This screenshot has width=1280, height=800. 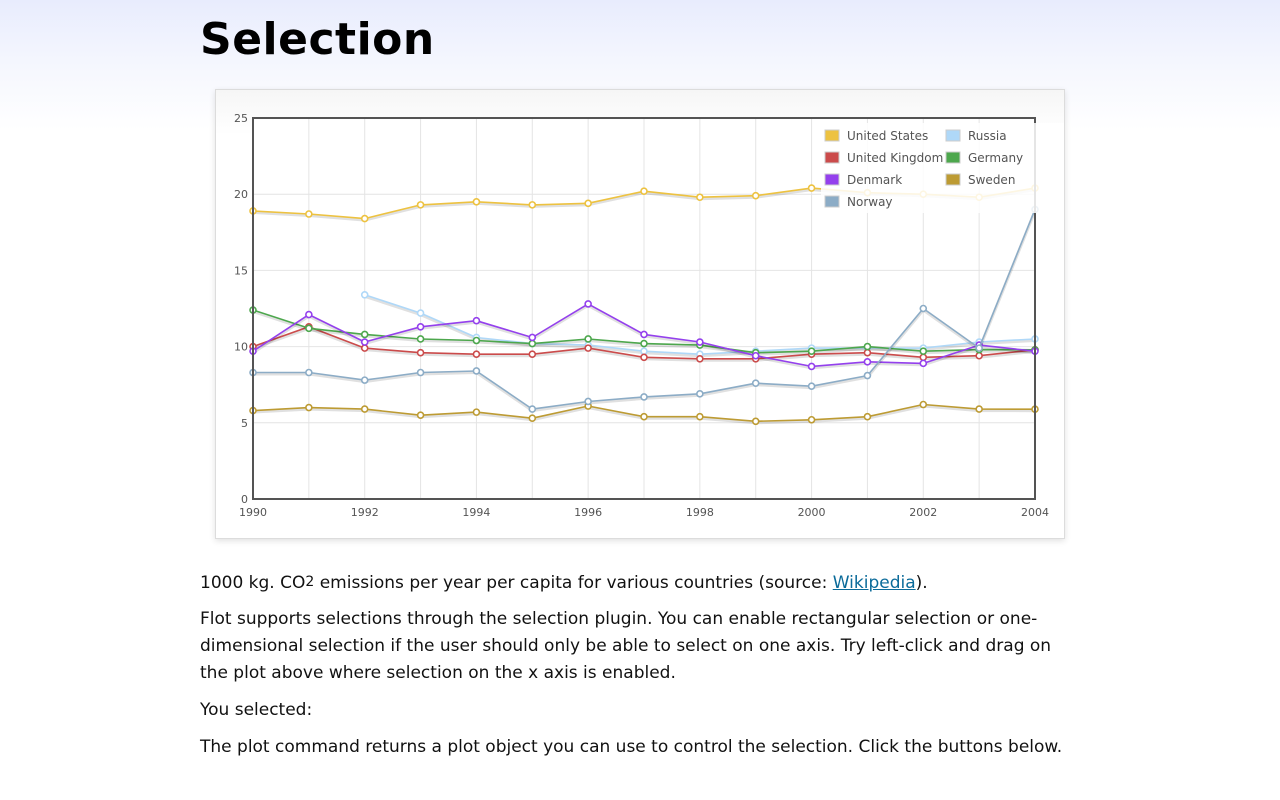 What do you see at coordinates (874, 180) in the screenshot?
I see `legend-label: Denmark` at bounding box center [874, 180].